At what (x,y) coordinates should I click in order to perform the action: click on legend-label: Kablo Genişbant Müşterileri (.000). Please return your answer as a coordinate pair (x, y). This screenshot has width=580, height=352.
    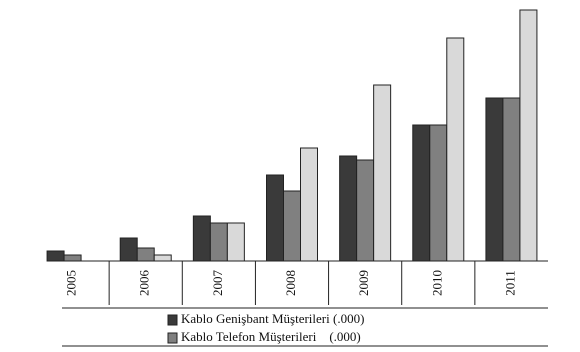
    Looking at the image, I should click on (272, 318).